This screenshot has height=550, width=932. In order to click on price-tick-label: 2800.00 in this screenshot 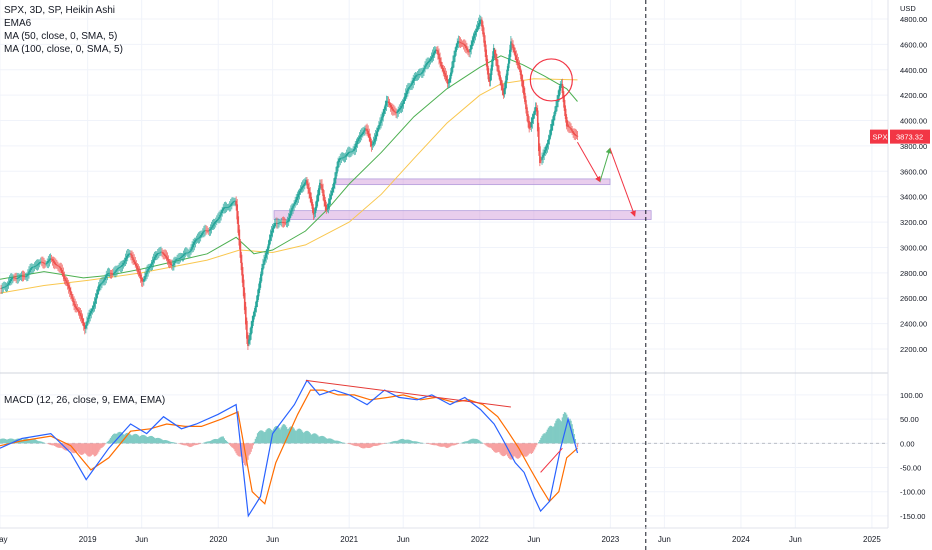, I will do `click(913, 273)`.